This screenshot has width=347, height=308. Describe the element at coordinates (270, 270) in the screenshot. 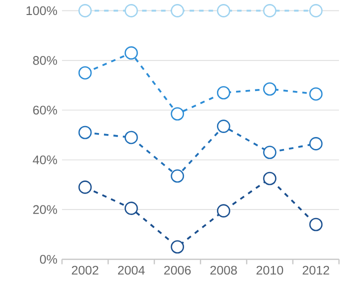

I see `x-tick-label: 2010` at that location.